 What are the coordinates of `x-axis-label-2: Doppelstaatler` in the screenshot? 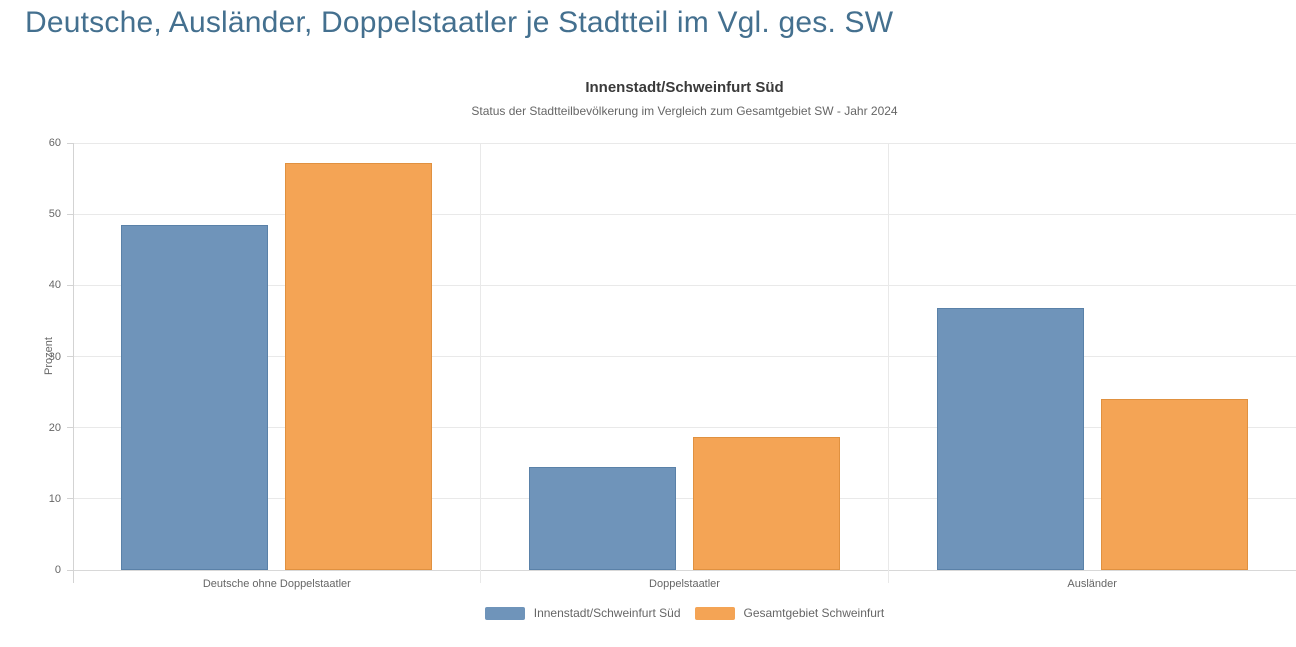 It's located at (684, 584).